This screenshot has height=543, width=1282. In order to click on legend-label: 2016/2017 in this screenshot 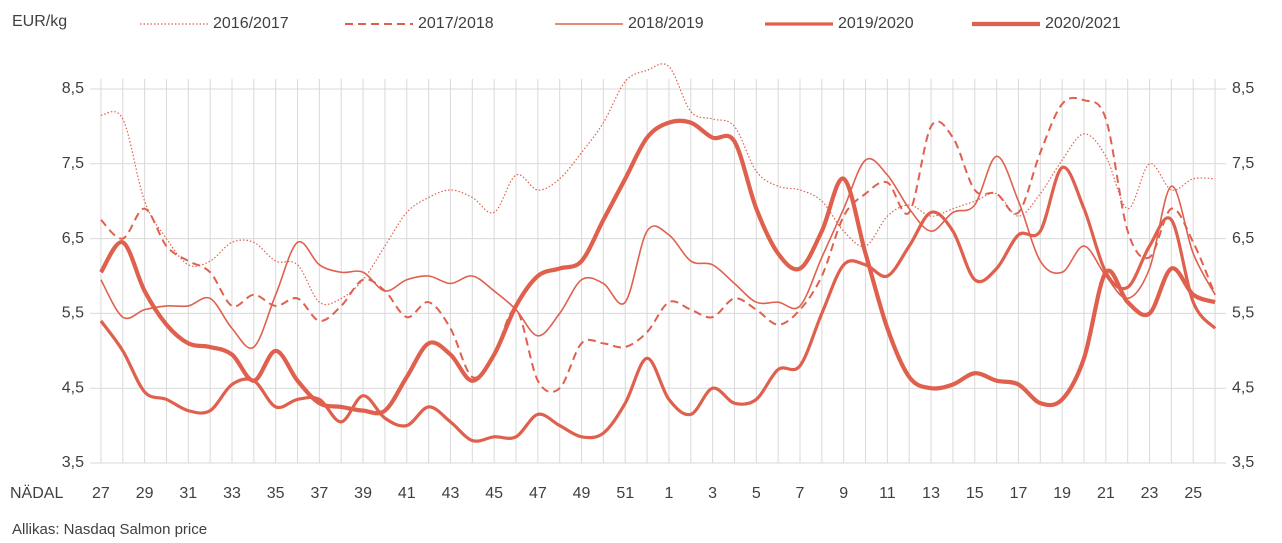, I will do `click(251, 23)`.